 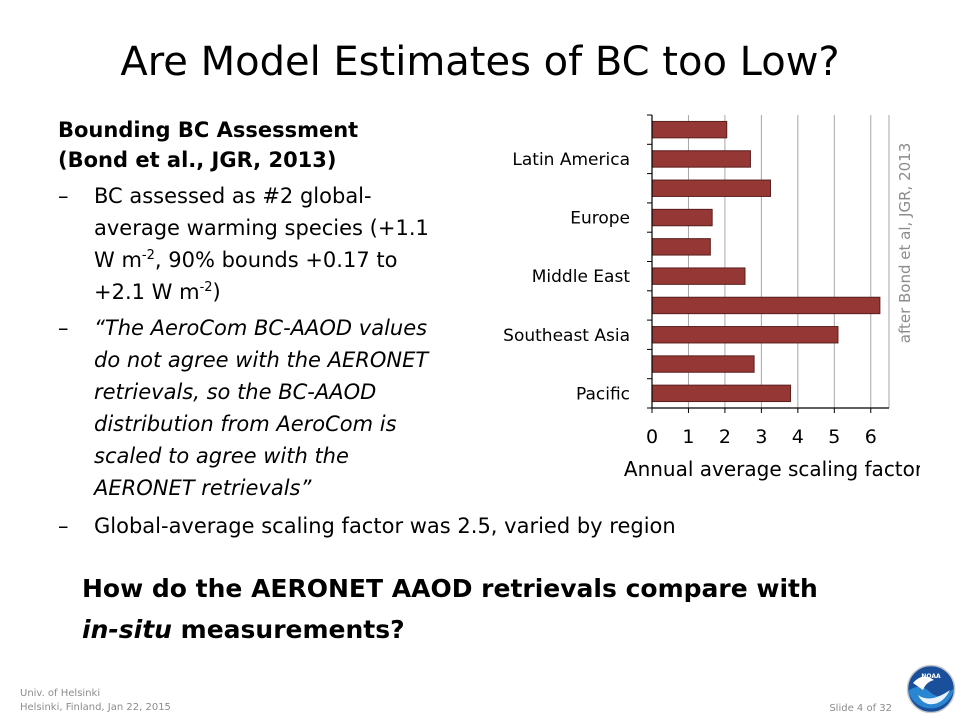 What do you see at coordinates (233, 196) in the screenshot?
I see `bullet-1-line-1: BC assessed as #2 global-` at bounding box center [233, 196].